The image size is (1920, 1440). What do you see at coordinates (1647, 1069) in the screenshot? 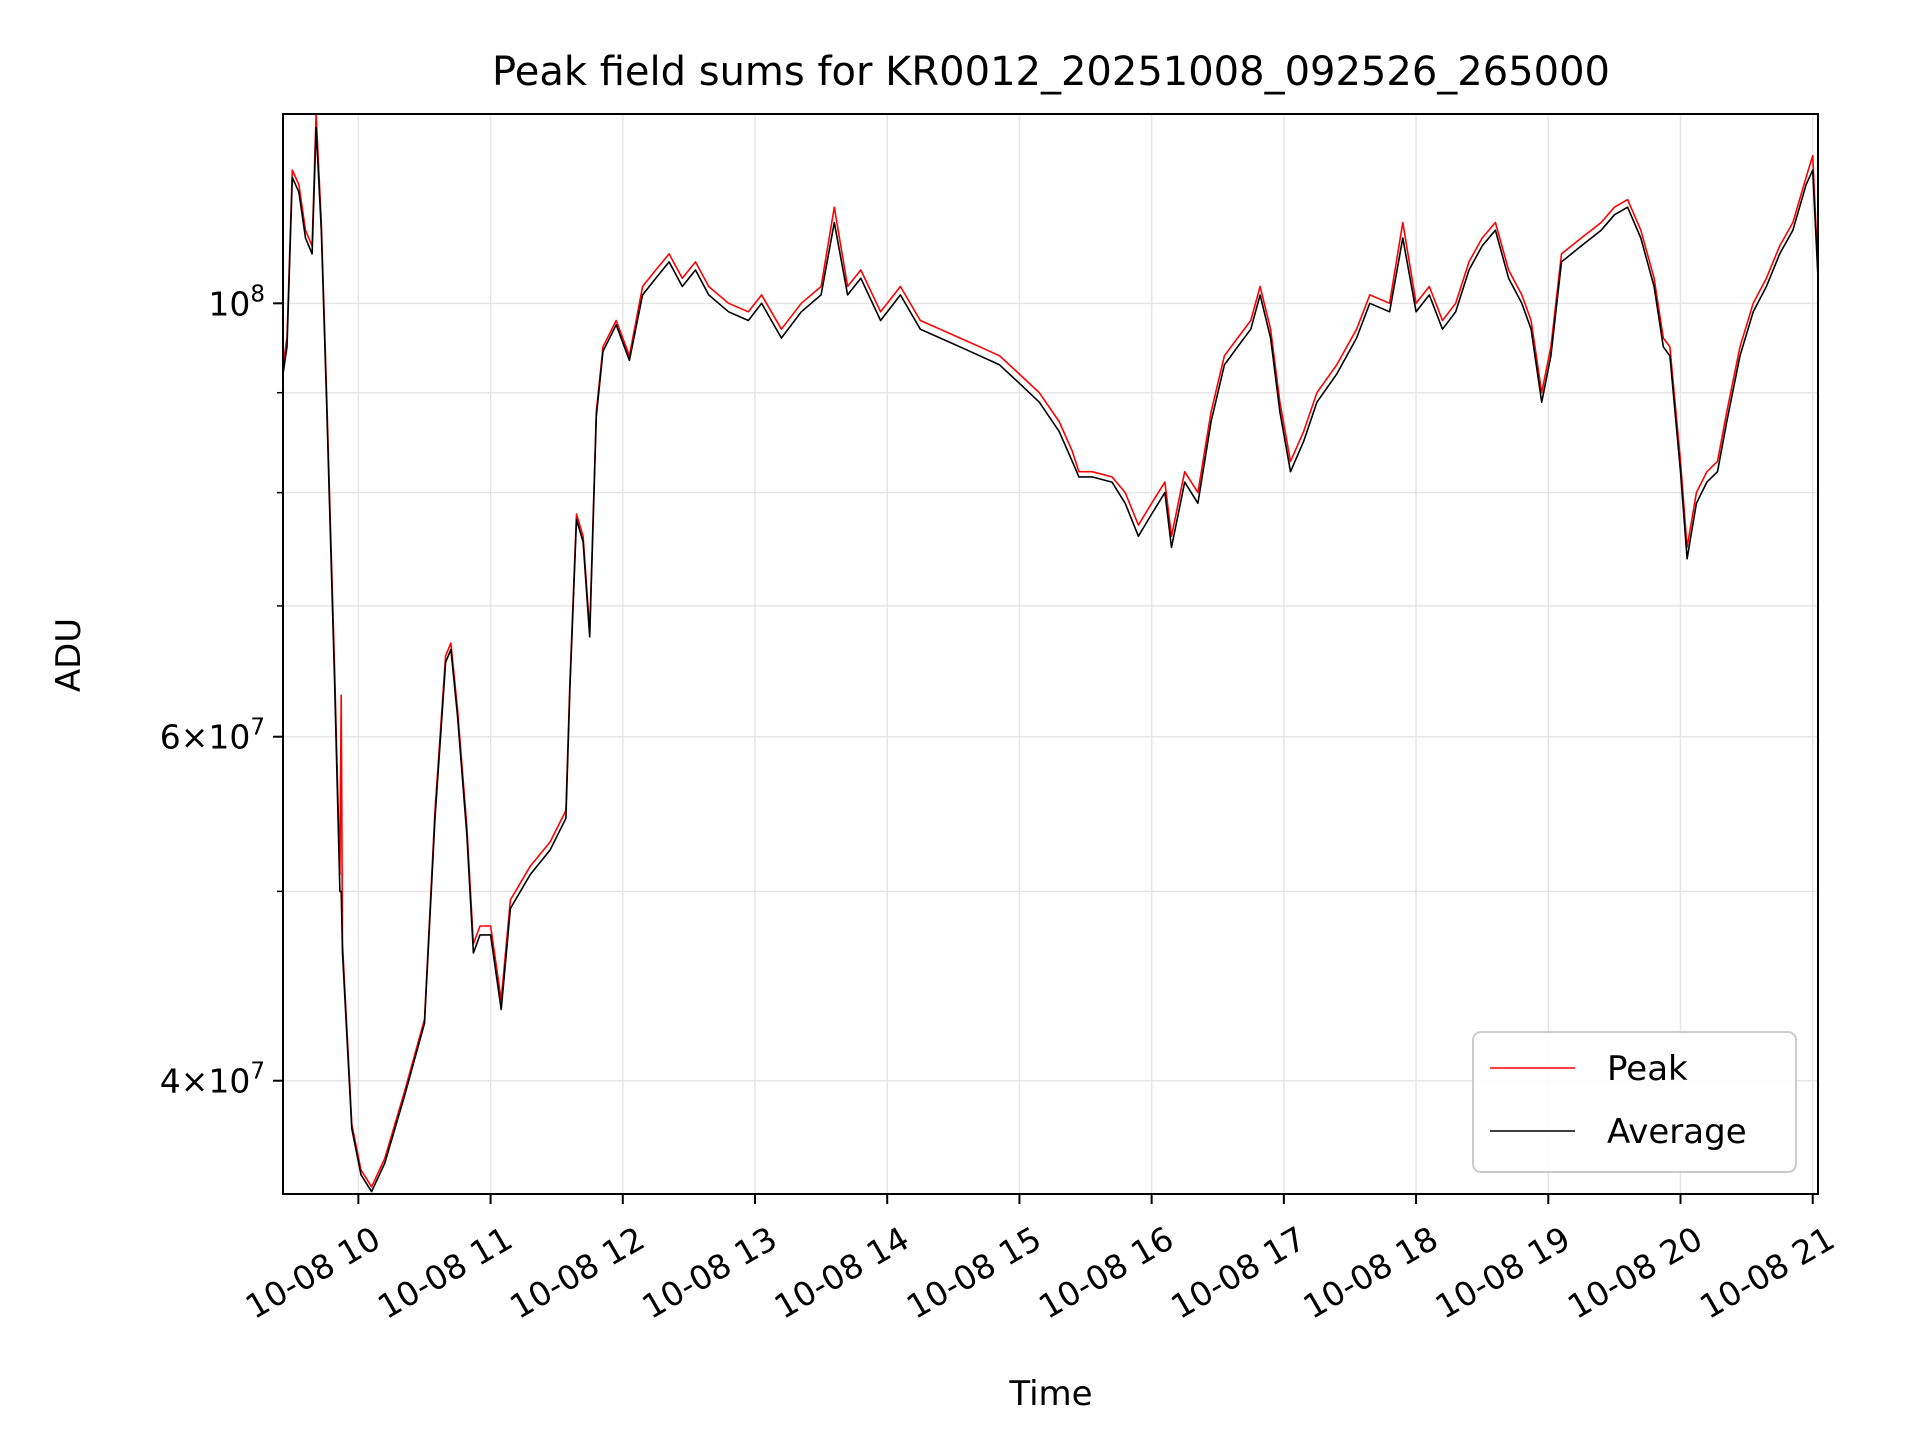
I see `legend-label-peak: Peak` at bounding box center [1647, 1069].